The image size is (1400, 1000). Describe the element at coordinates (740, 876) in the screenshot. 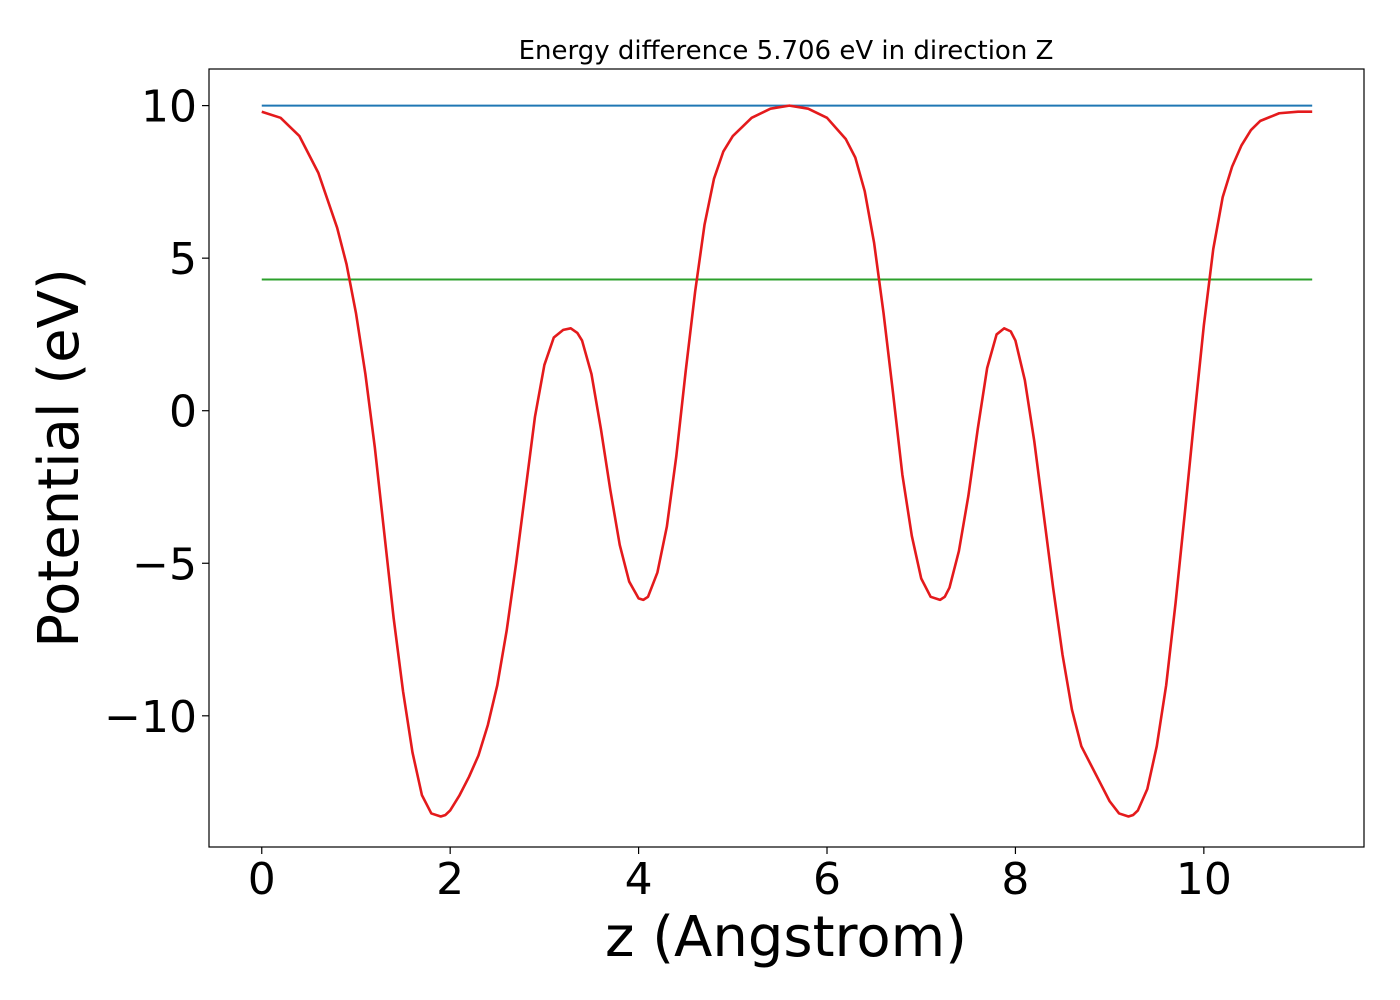

I see `x-axis: 0 2 4 6 8 10` at that location.